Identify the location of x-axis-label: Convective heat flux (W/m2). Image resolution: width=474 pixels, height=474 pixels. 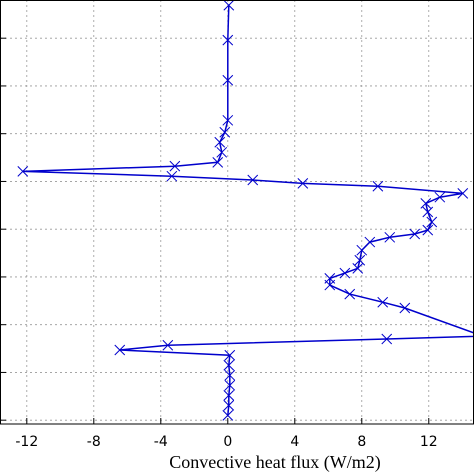
(274, 462).